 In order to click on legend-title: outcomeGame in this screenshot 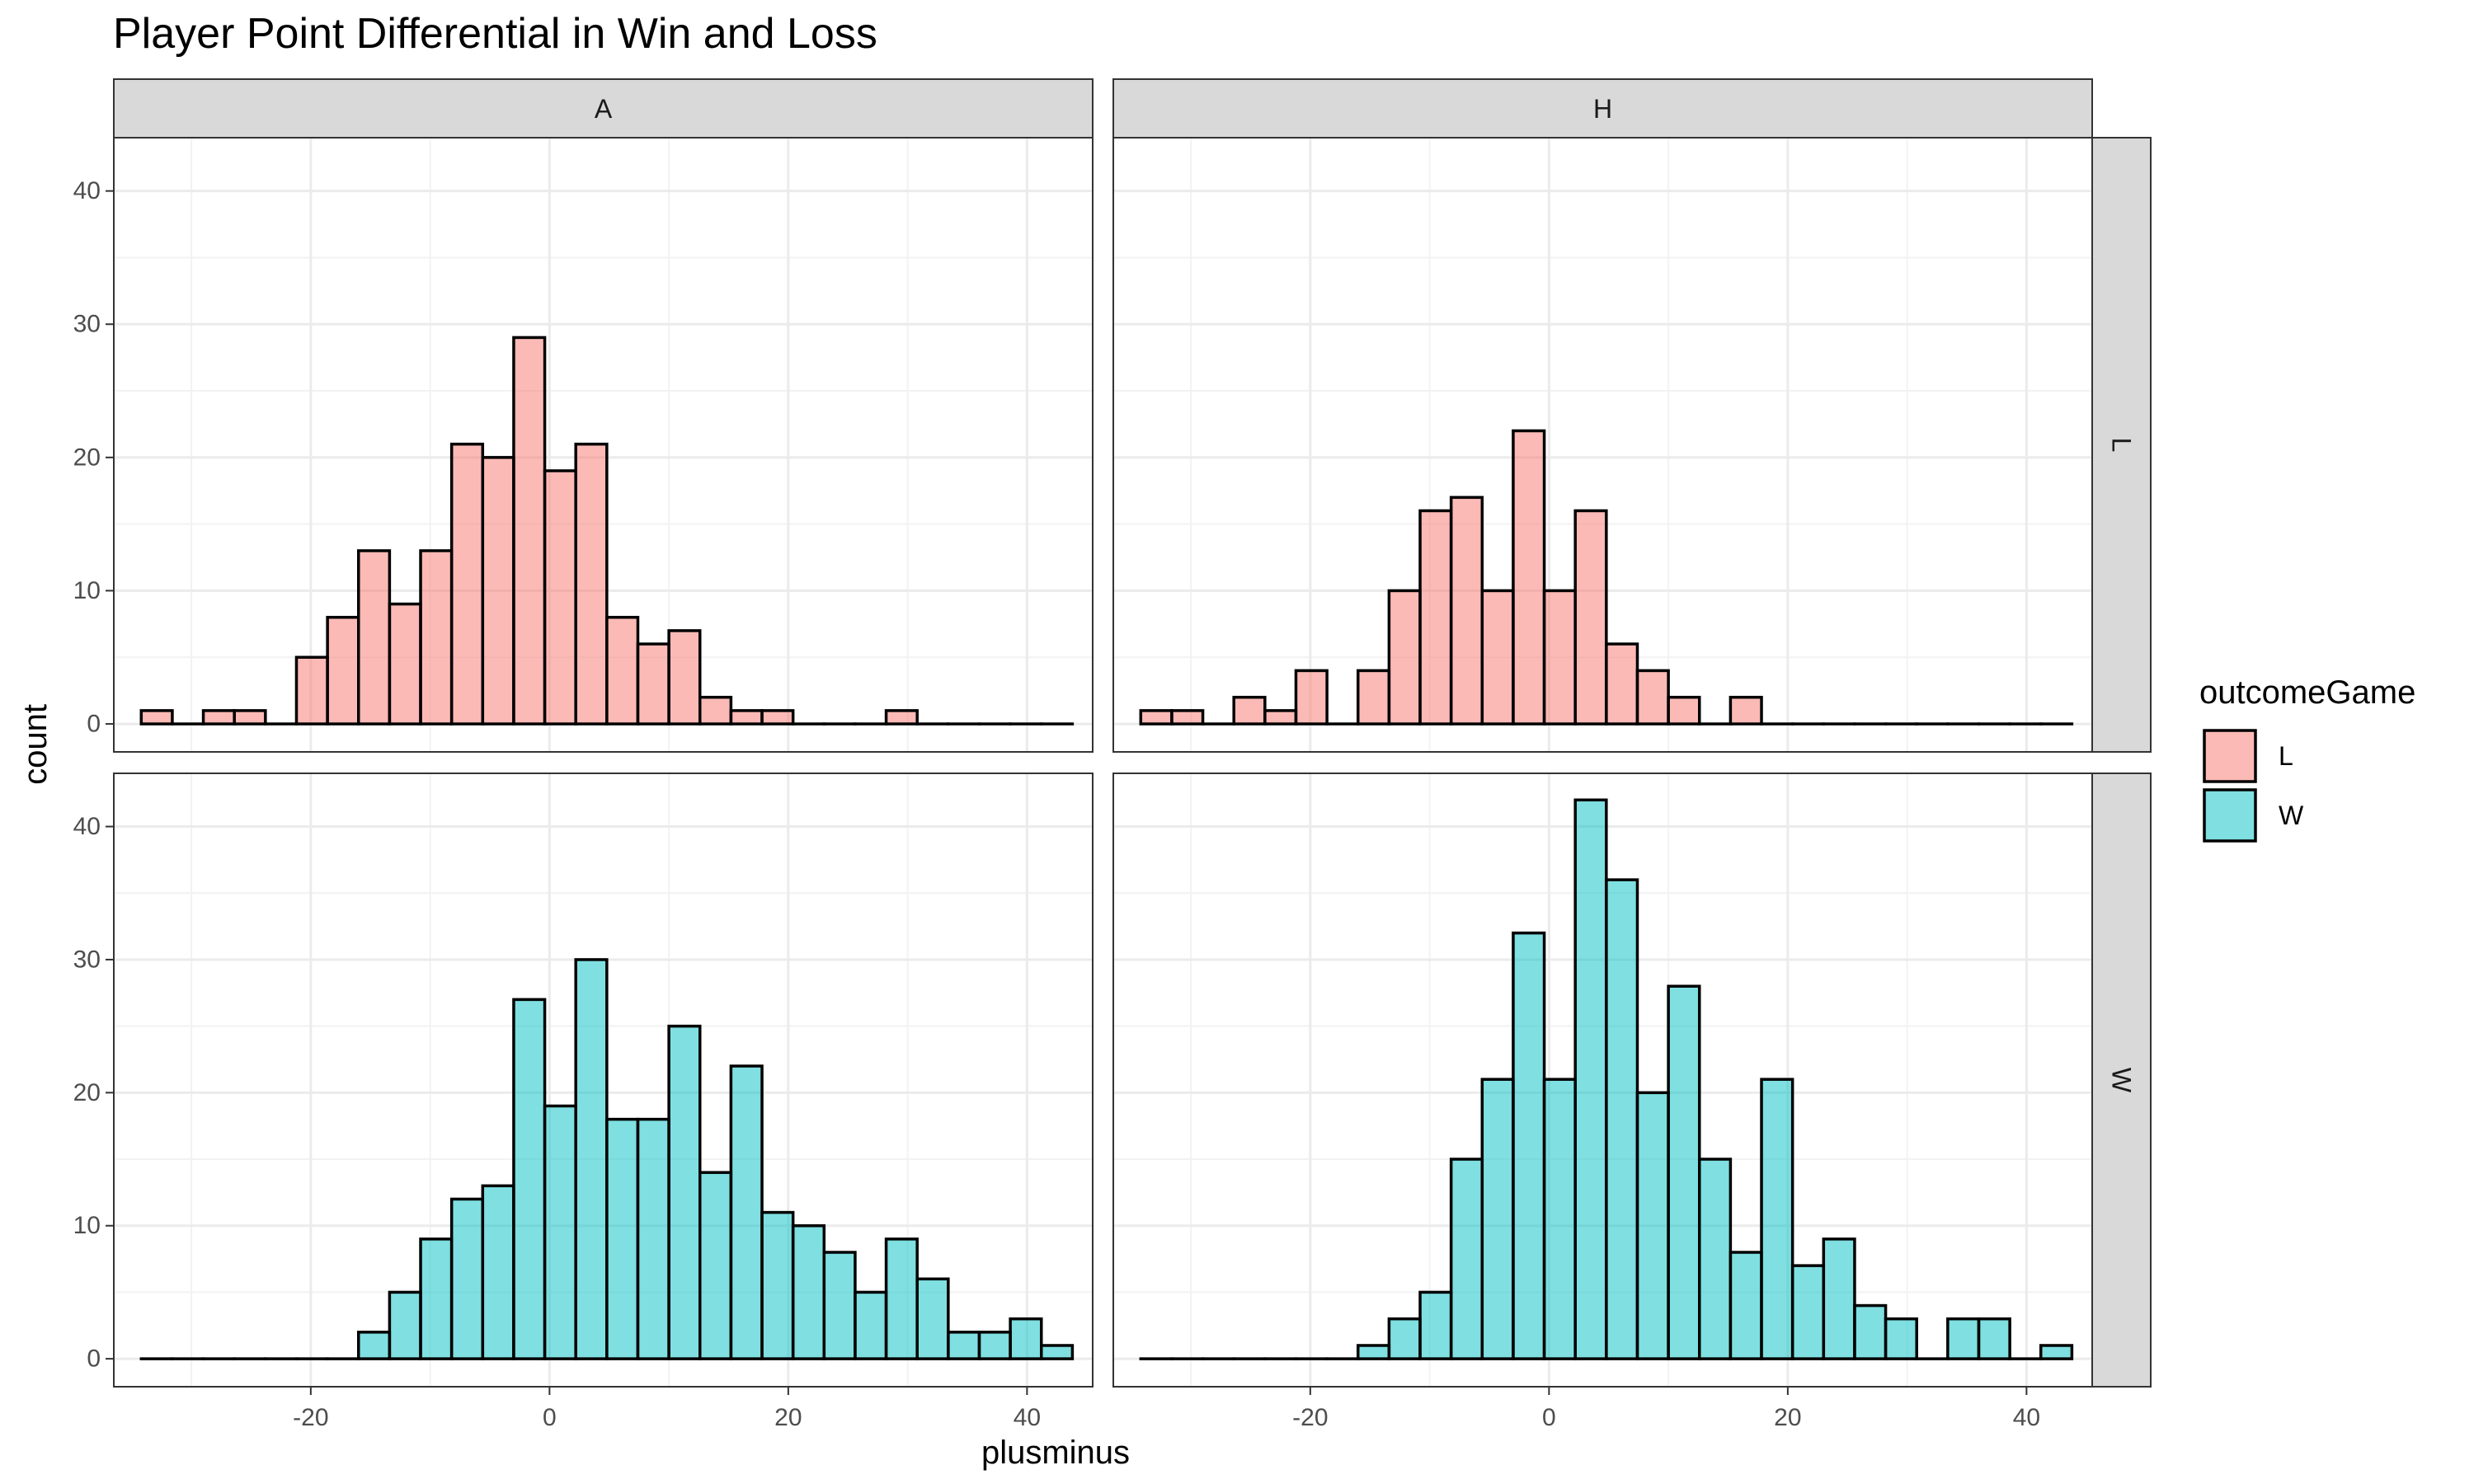, I will do `click(2307, 692)`.